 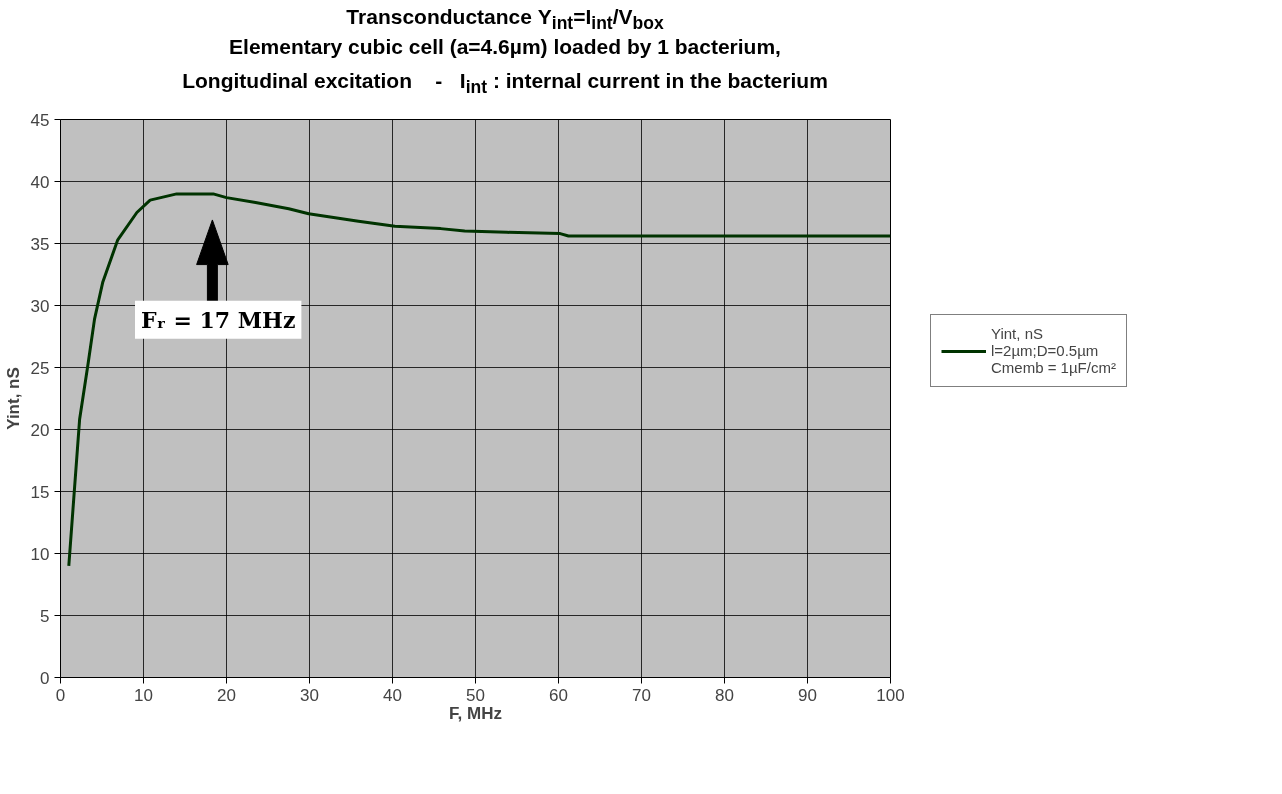 What do you see at coordinates (475, 713) in the screenshot?
I see `x-axis-title: F, MHz` at bounding box center [475, 713].